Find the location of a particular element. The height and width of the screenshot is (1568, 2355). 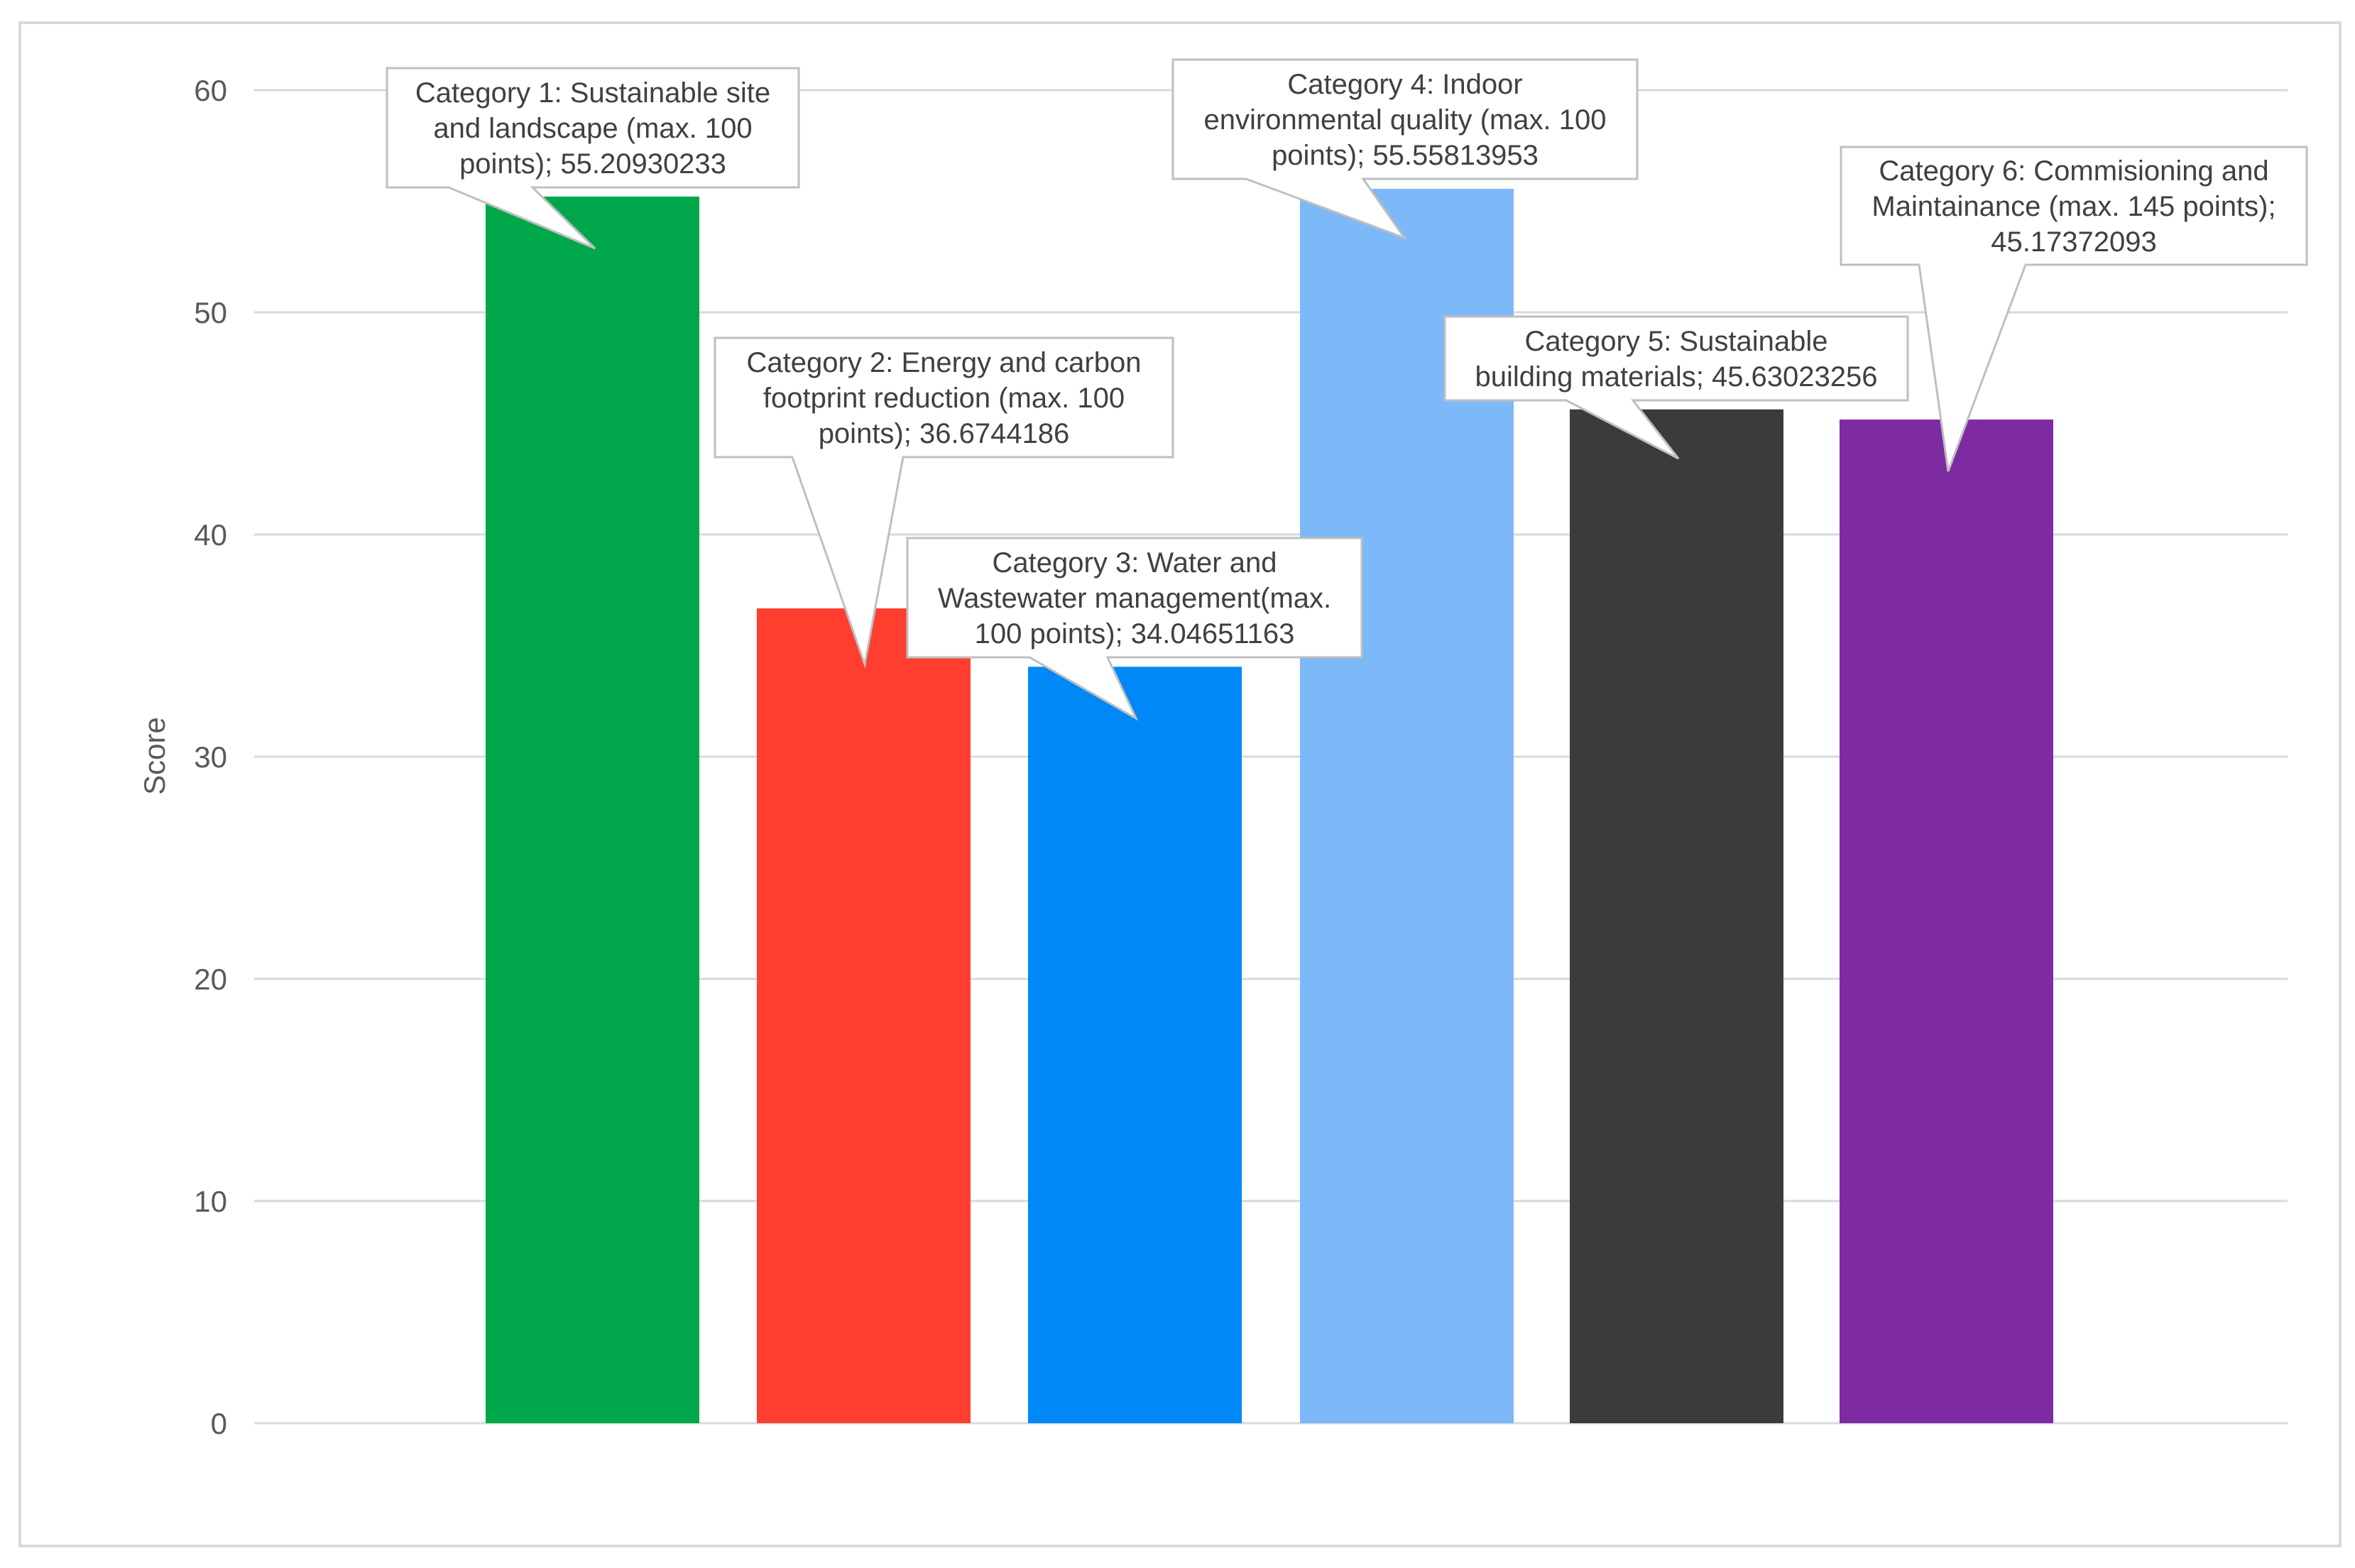

callout-text-line: Wastewater management(max. is located at coordinates (1134, 598).